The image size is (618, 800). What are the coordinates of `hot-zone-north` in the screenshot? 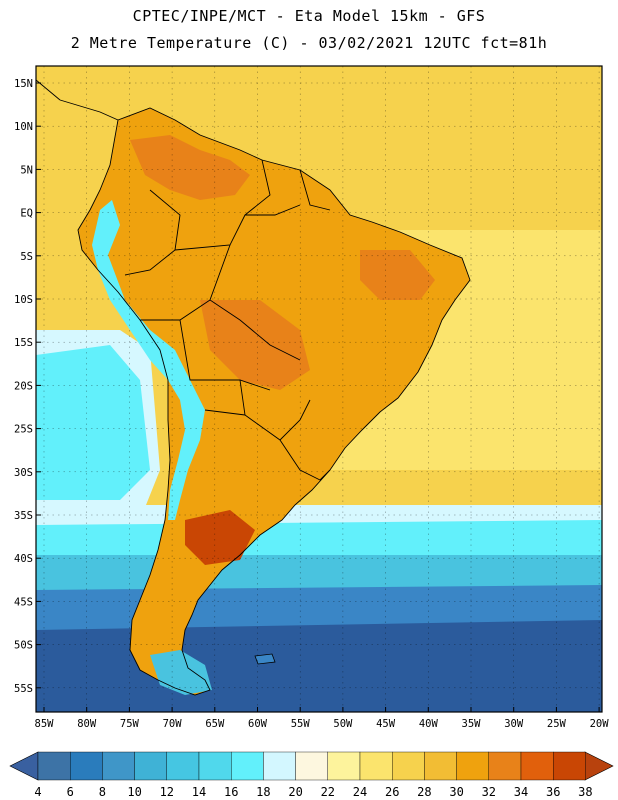 It's located at (190, 167).